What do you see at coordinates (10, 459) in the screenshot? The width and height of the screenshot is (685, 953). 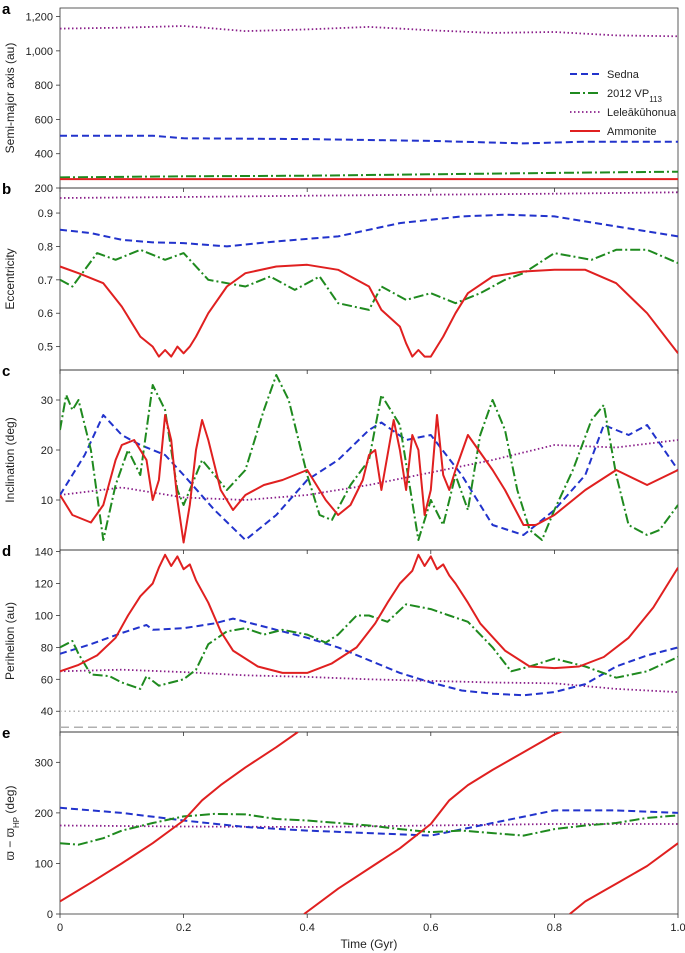 I see `y-axis-label: Inclination (deg)` at bounding box center [10, 459].